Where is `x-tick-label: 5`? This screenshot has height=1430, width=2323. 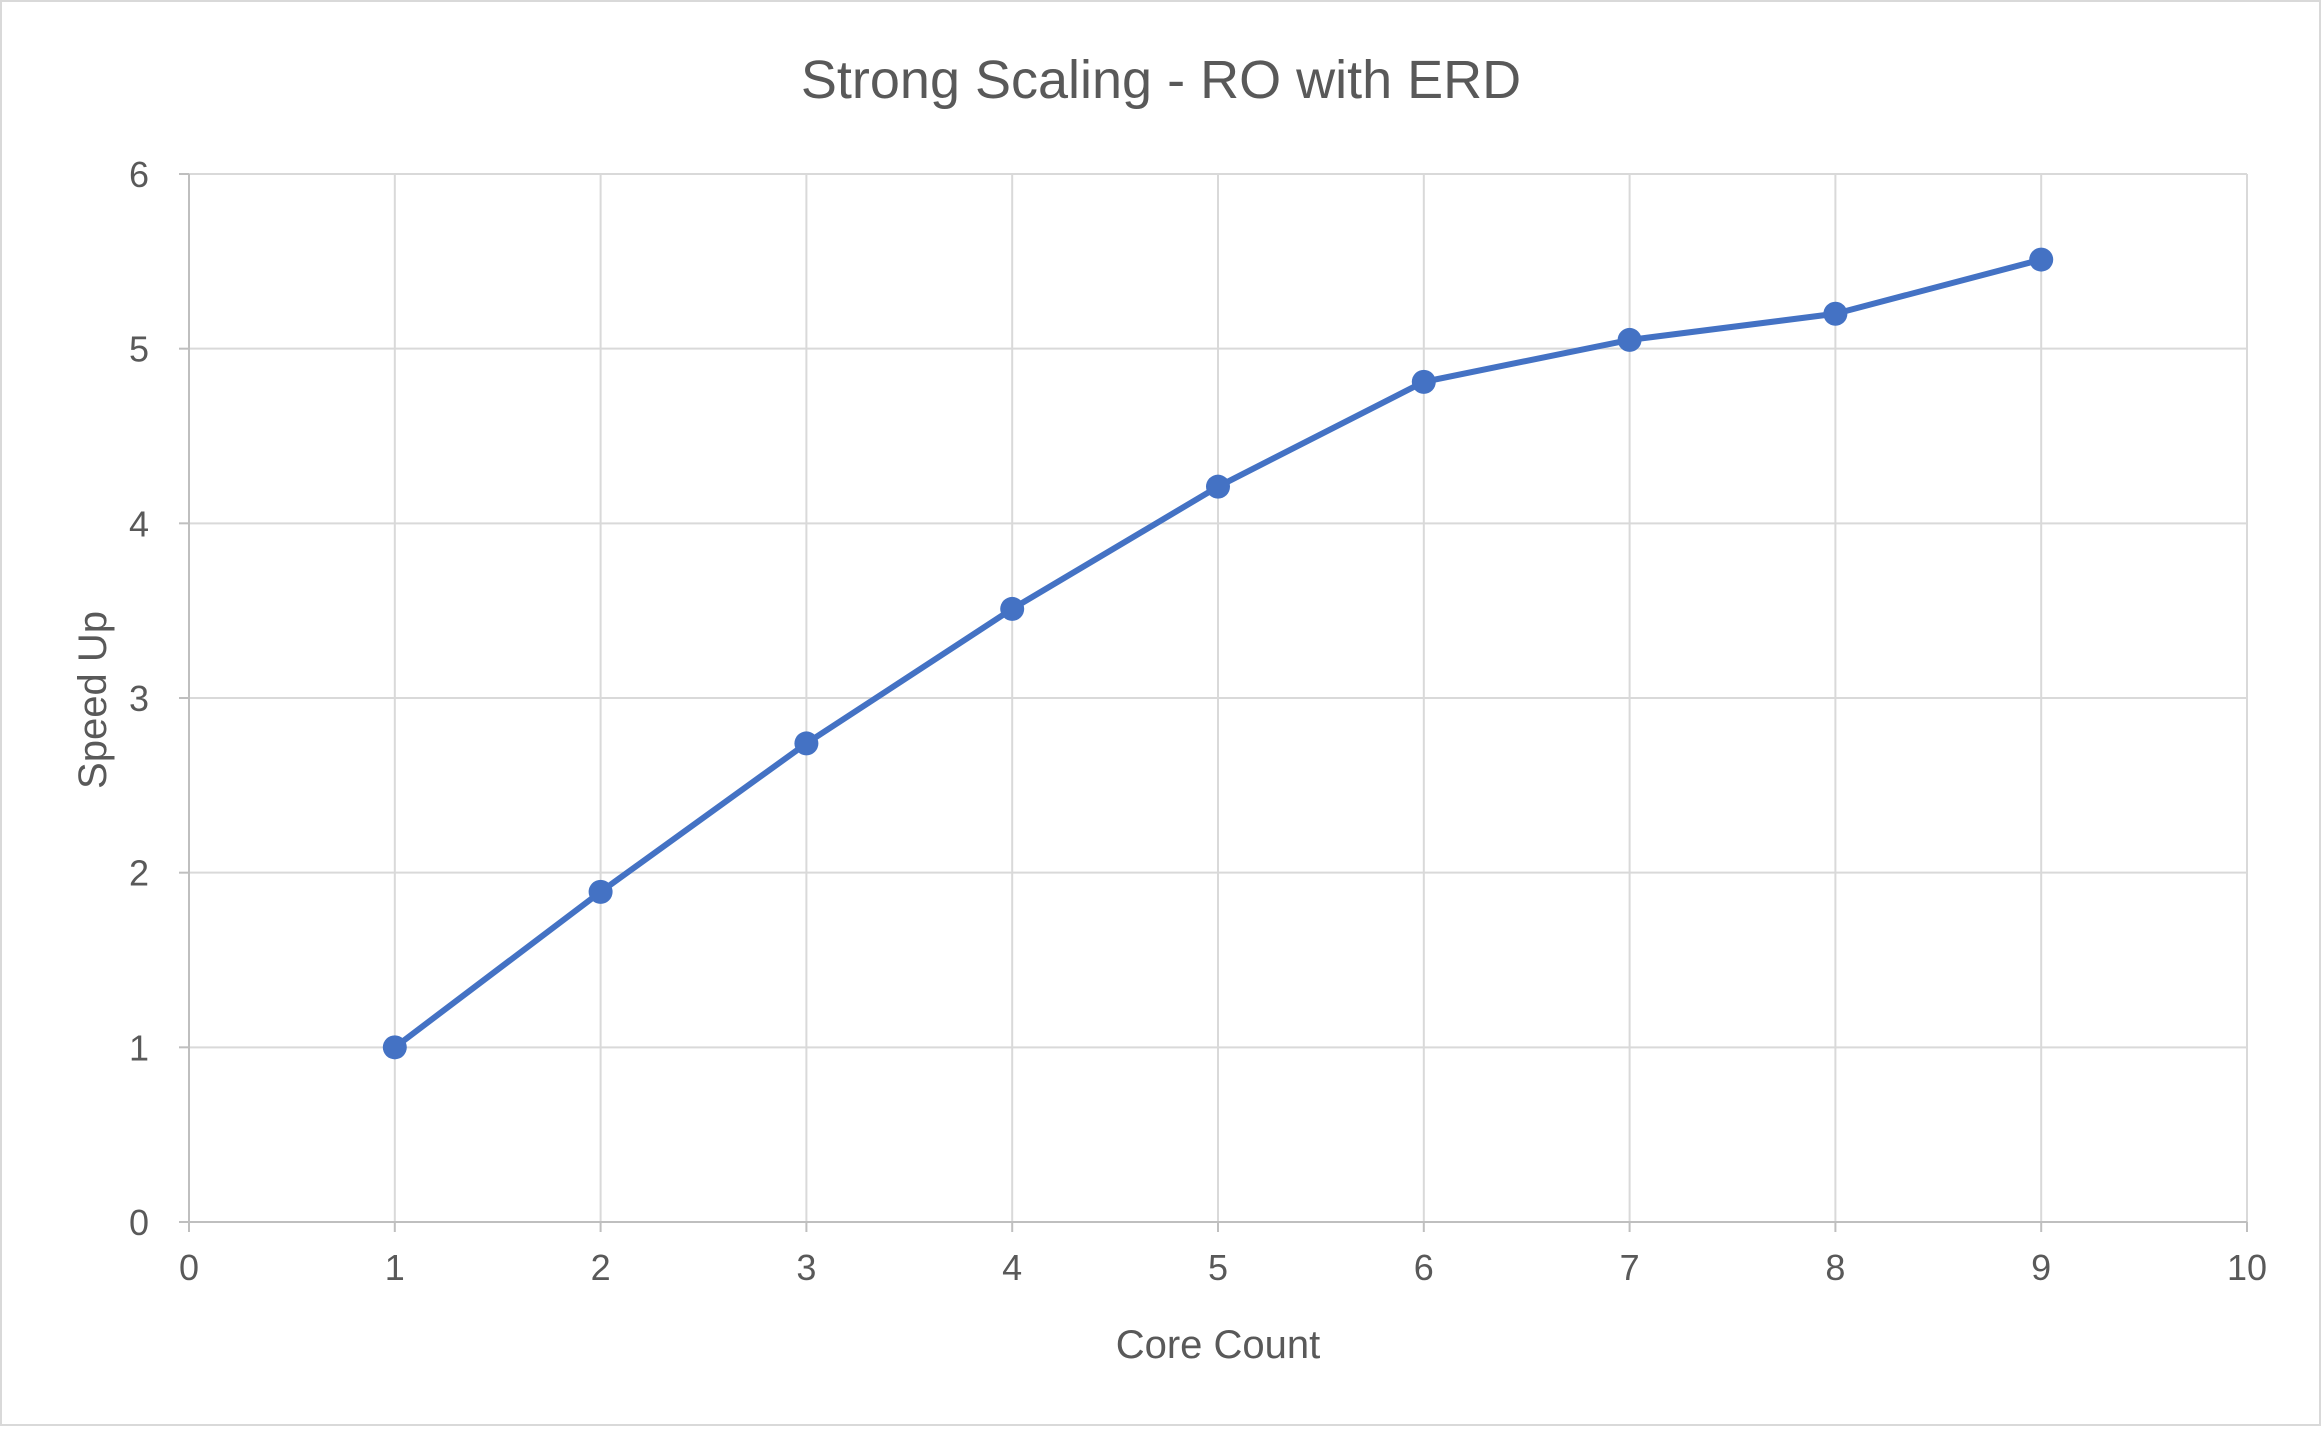
x-tick-label: 5 is located at coordinates (1218, 1267).